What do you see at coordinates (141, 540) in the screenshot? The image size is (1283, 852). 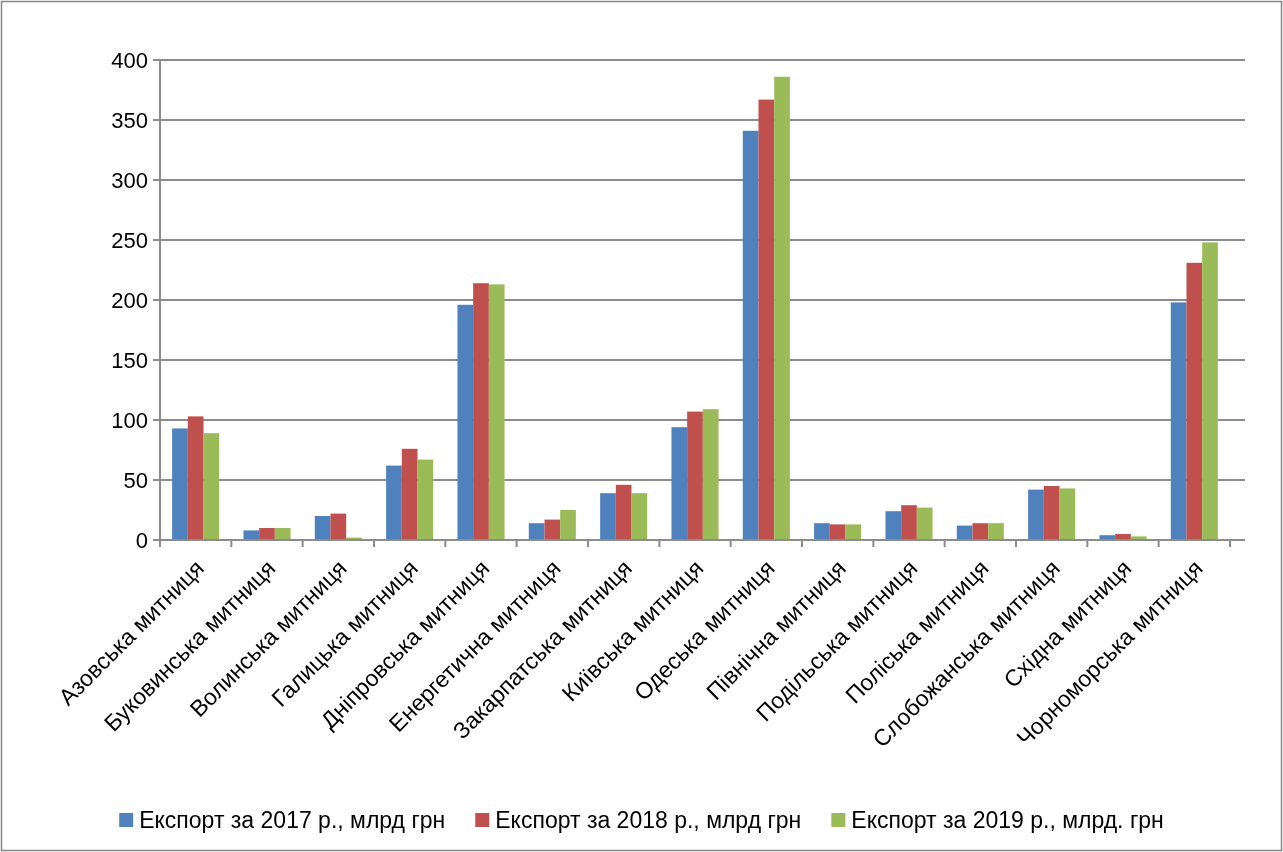 I see `y-tick-label: 0` at bounding box center [141, 540].